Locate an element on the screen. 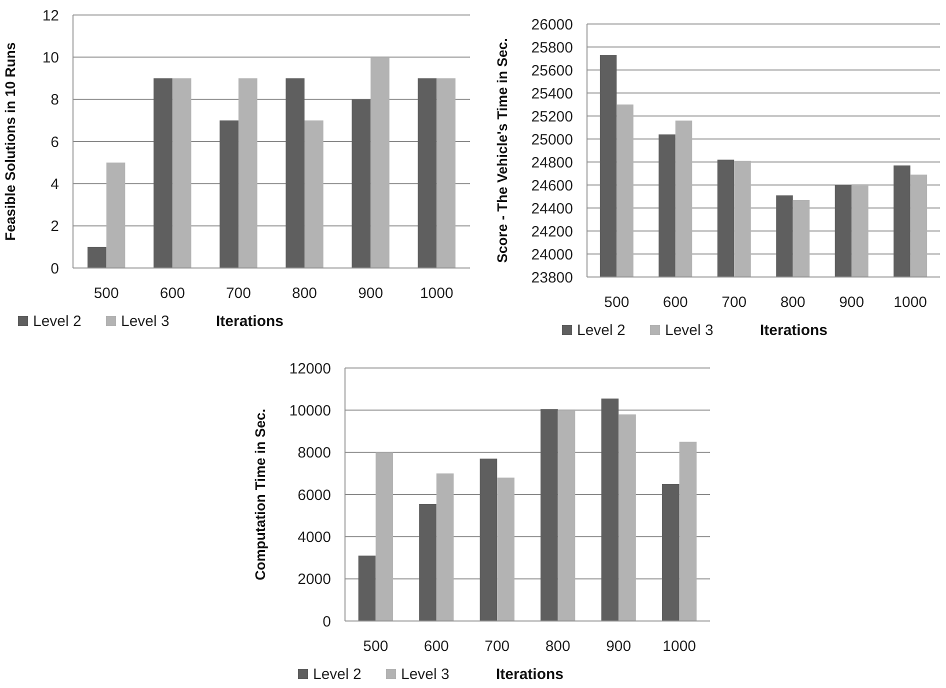 The height and width of the screenshot is (688, 946). y-tick-label: 12000 is located at coordinates (310, 369).